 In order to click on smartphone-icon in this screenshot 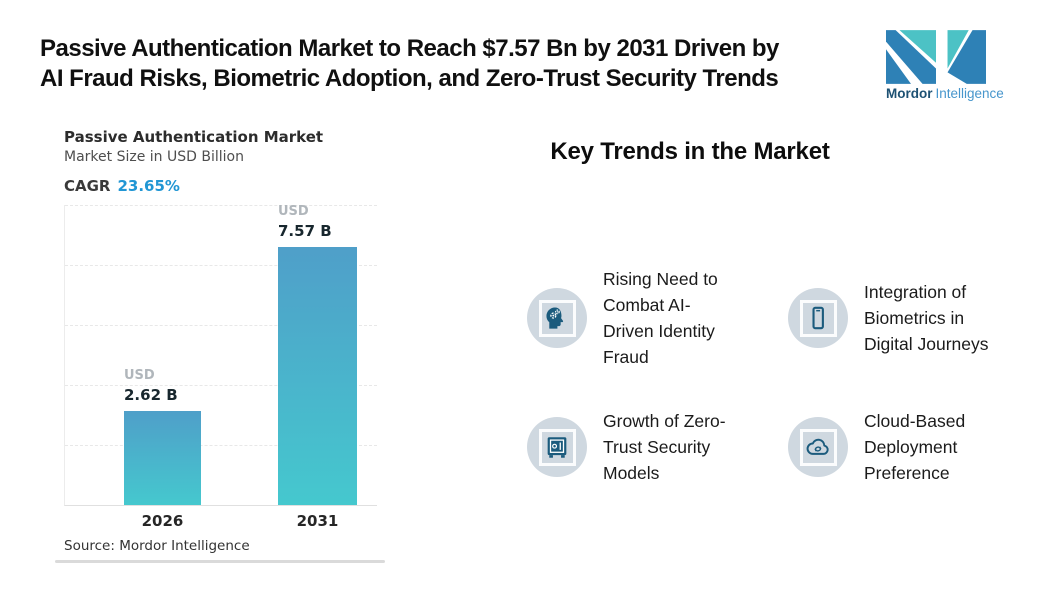, I will do `click(818, 318)`.